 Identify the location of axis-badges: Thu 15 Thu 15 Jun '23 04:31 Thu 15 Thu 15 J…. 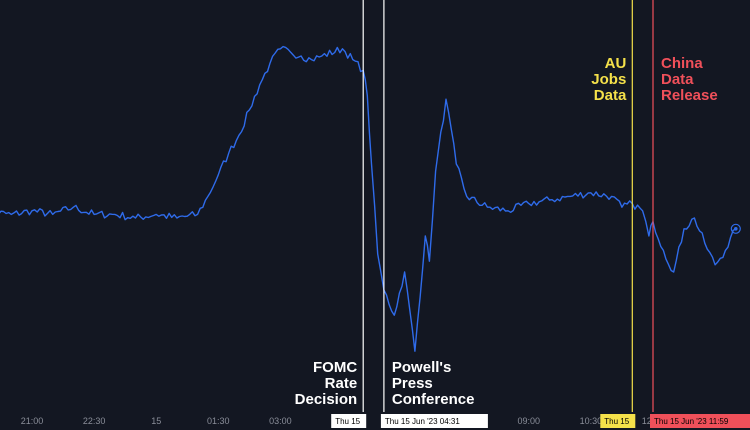
(540, 421).